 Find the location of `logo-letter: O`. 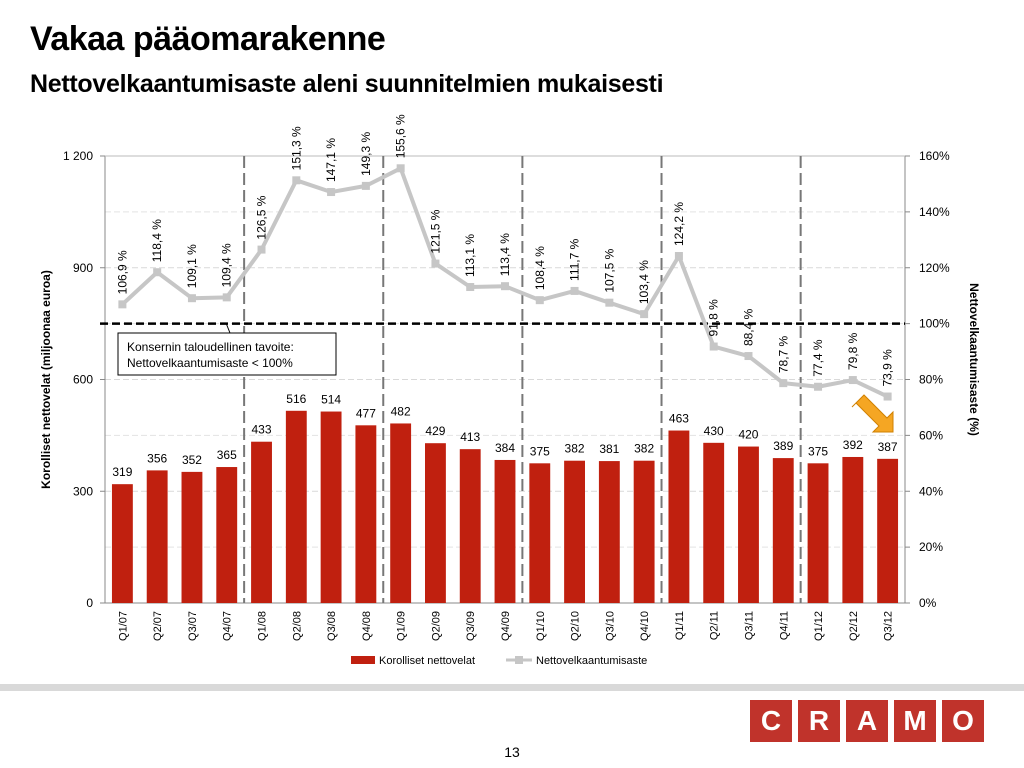

logo-letter: O is located at coordinates (963, 721).